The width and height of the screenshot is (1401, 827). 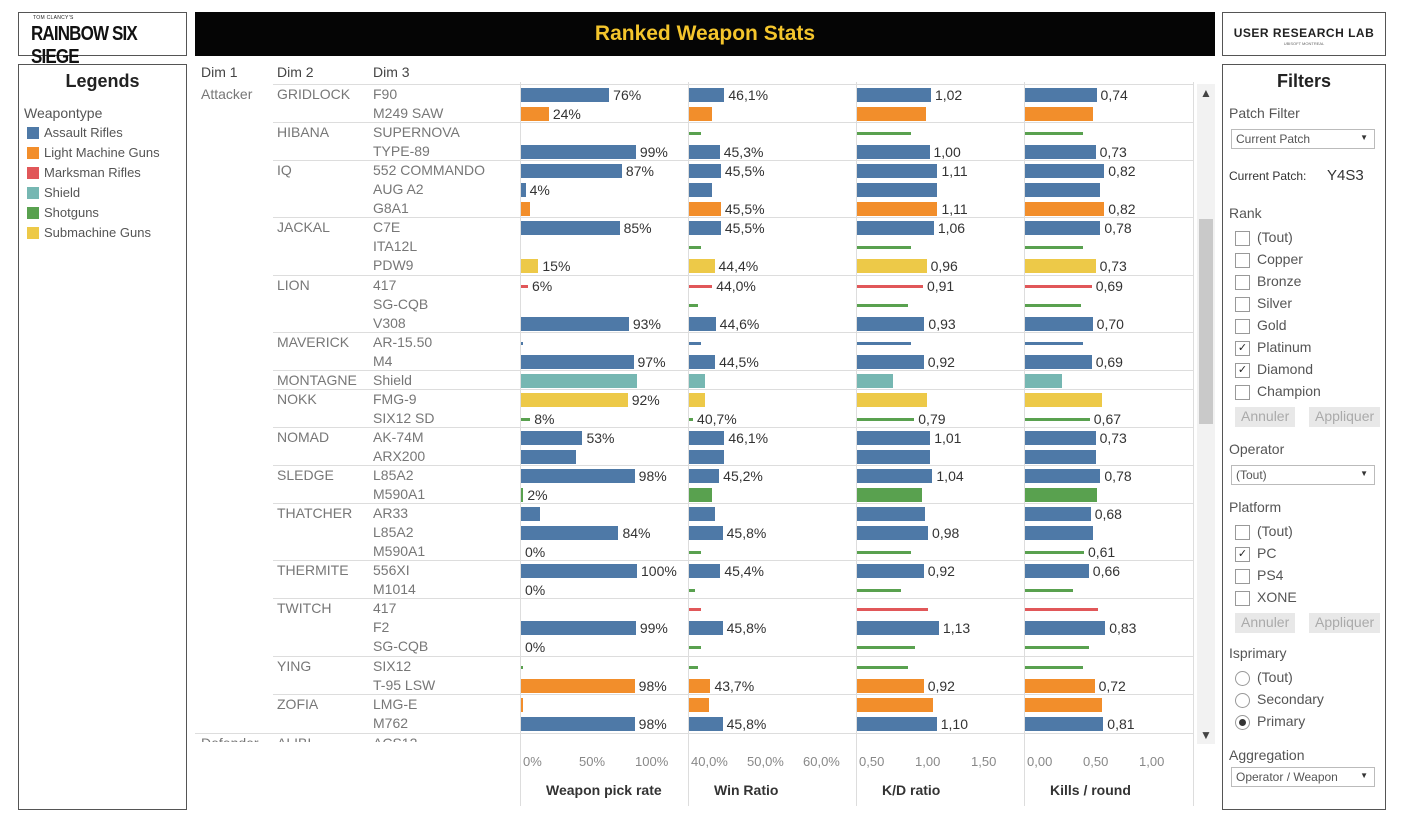 What do you see at coordinates (1265, 623) in the screenshot?
I see `platform-cancel-button: Annuler` at bounding box center [1265, 623].